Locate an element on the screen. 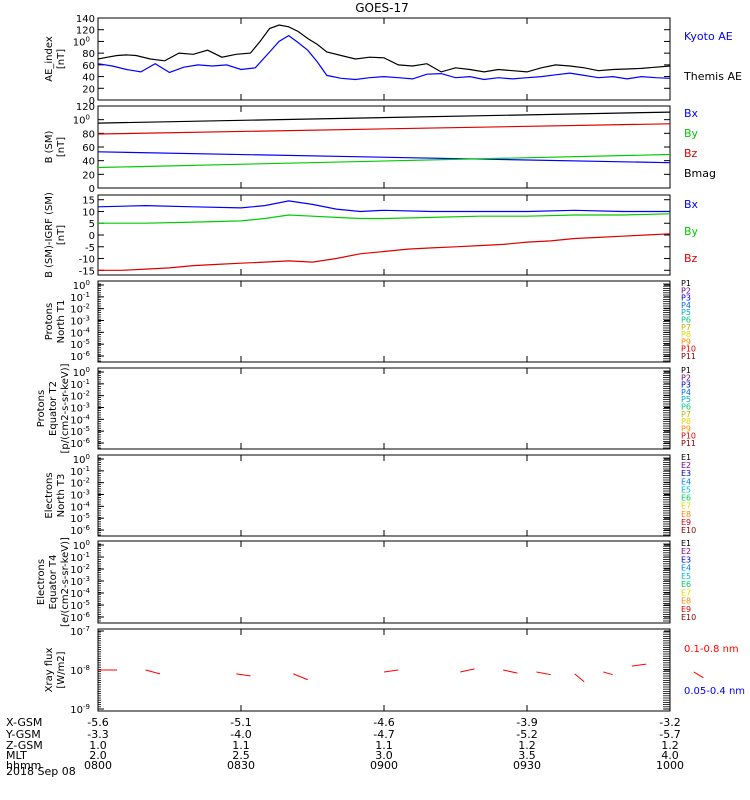 Image resolution: width=750 pixels, height=800 pixels. legend-themis-ae: Themis AE is located at coordinates (712, 76).